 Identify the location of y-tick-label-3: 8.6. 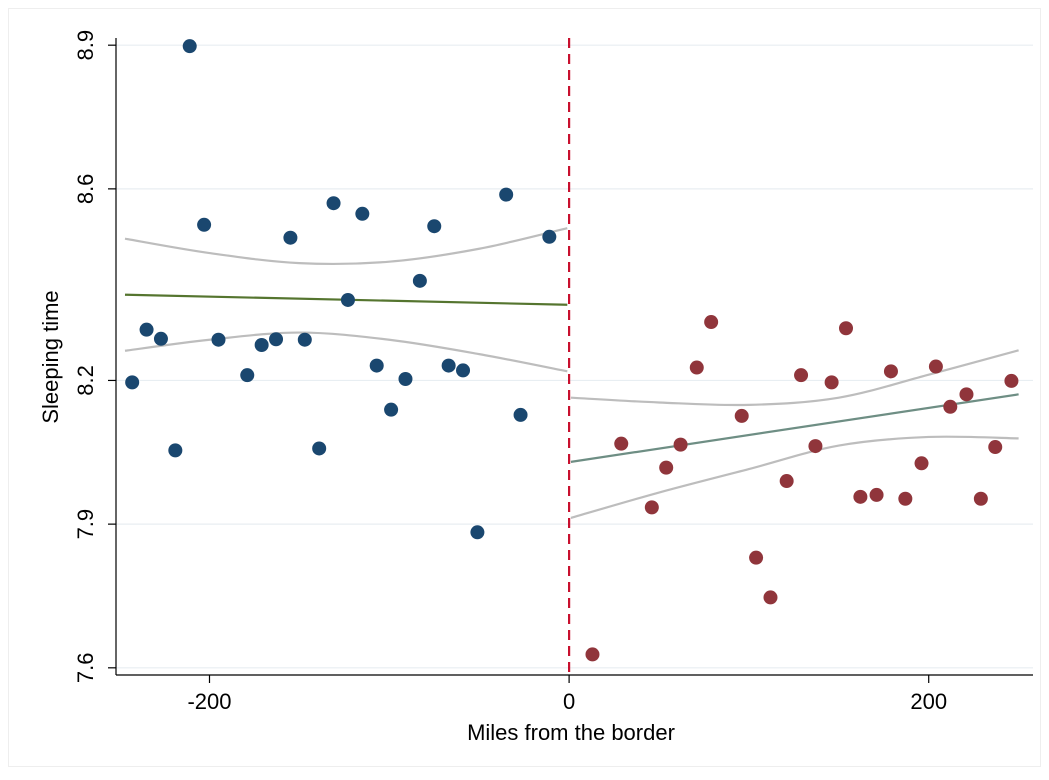
(85, 189).